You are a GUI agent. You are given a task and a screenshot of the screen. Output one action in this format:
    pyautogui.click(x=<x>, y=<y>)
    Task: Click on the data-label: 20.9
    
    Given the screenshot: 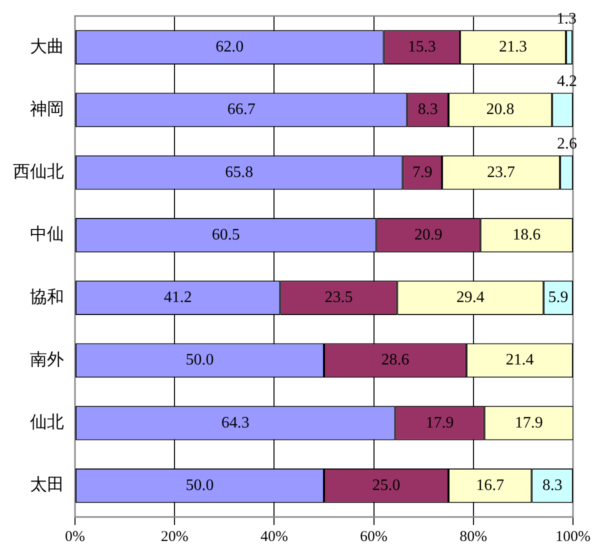 What is the action you would take?
    pyautogui.click(x=428, y=235)
    